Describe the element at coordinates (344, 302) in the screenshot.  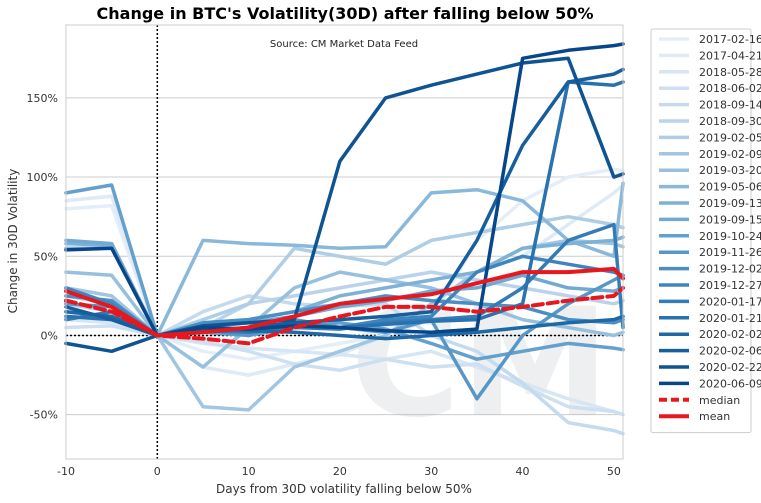
I see `series-line-mean` at that location.